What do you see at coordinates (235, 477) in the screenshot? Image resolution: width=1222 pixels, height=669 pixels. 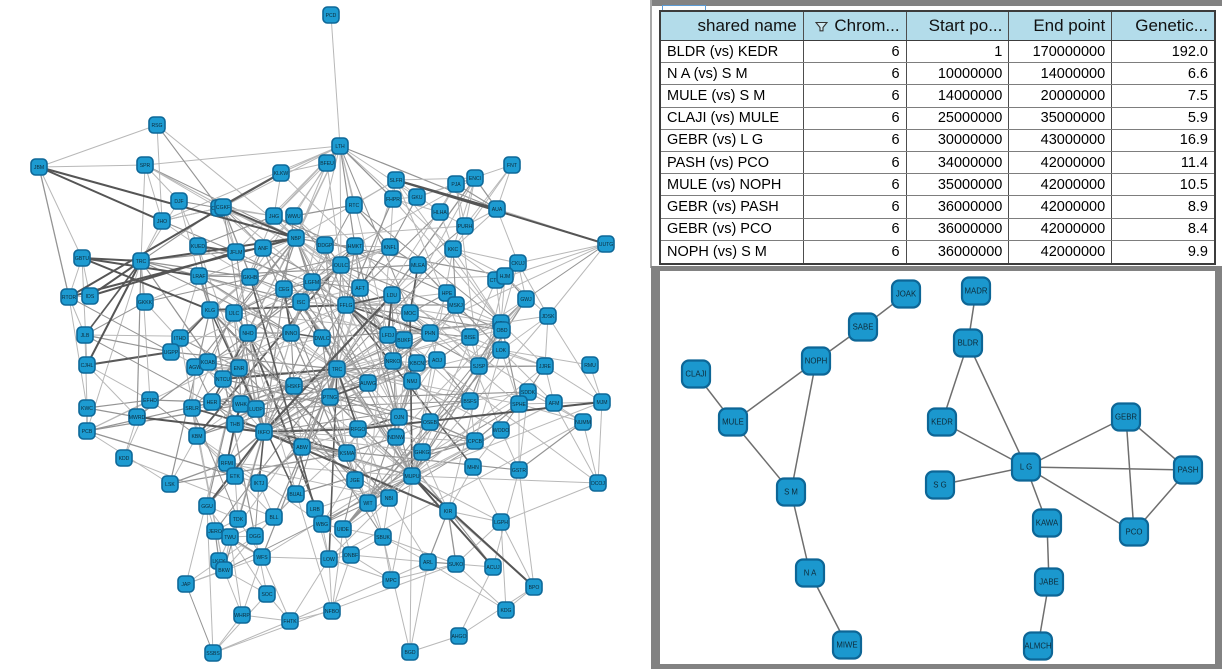 I see `svg-text: ETK` at bounding box center [235, 477].